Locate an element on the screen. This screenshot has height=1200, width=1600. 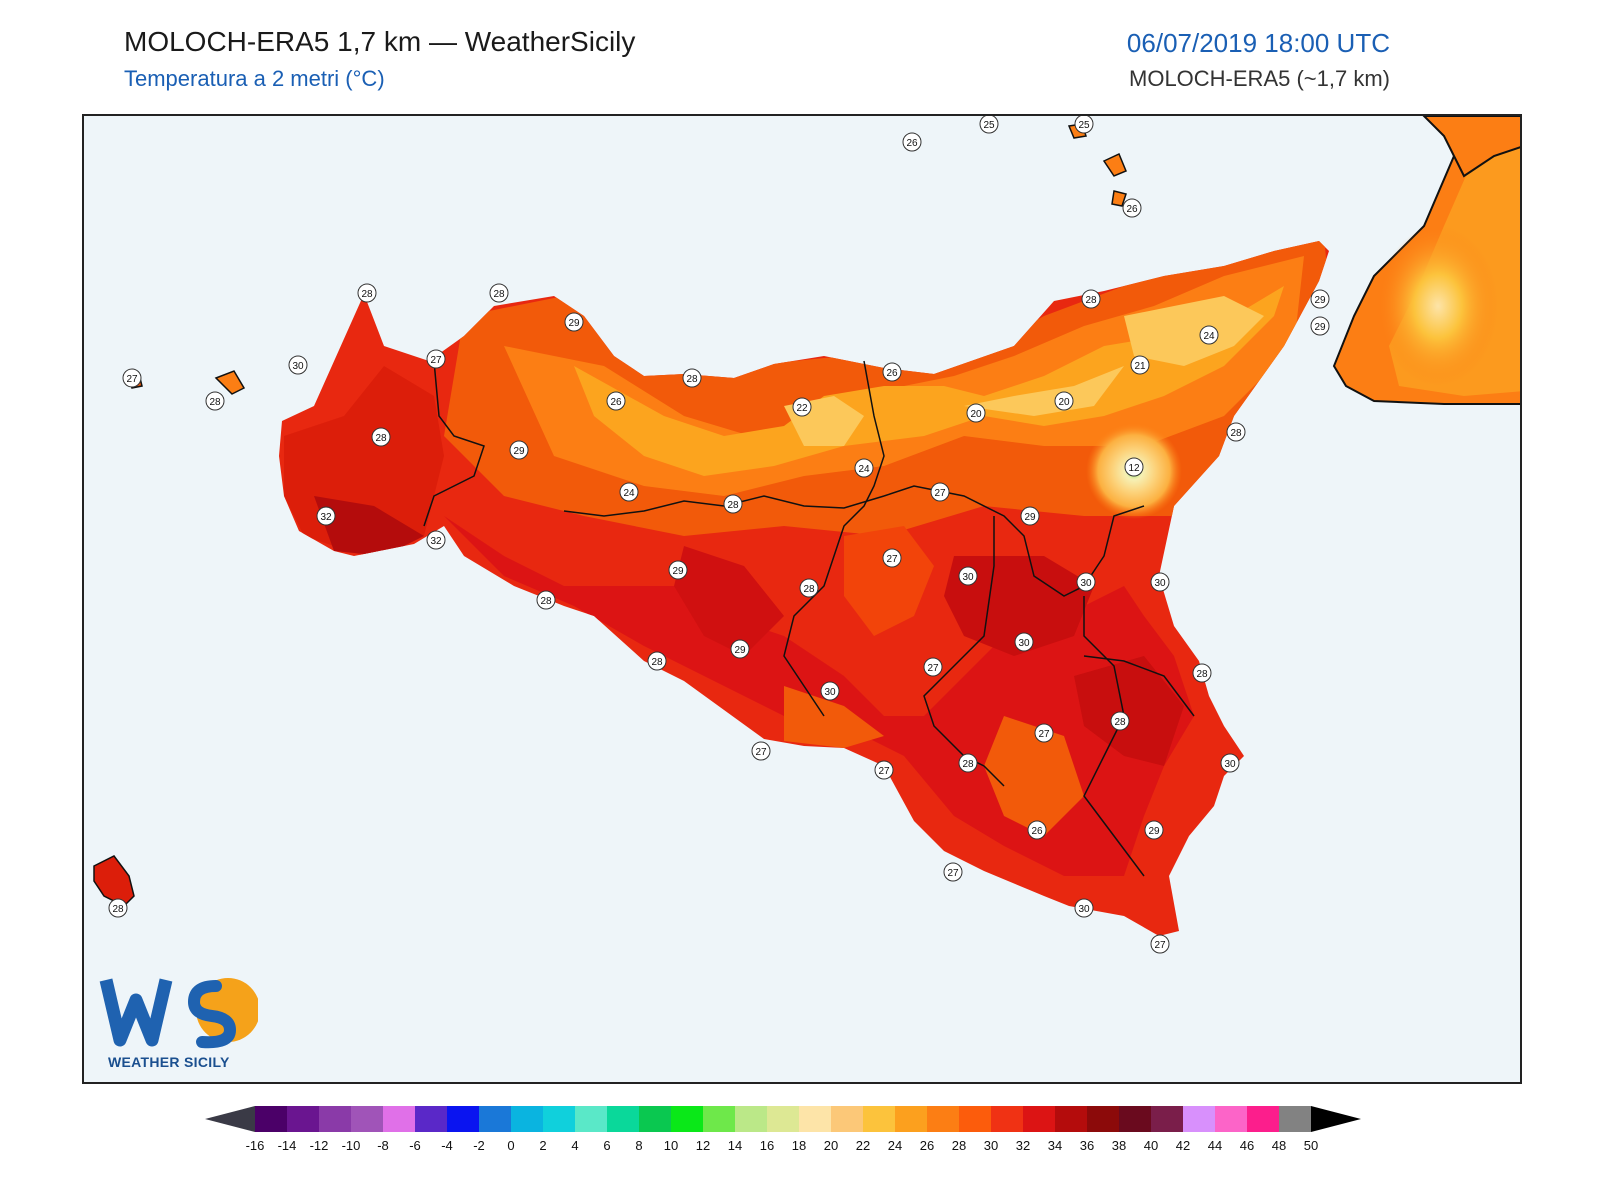
station-label-pantelleria: 28 is located at coordinates (118, 908).